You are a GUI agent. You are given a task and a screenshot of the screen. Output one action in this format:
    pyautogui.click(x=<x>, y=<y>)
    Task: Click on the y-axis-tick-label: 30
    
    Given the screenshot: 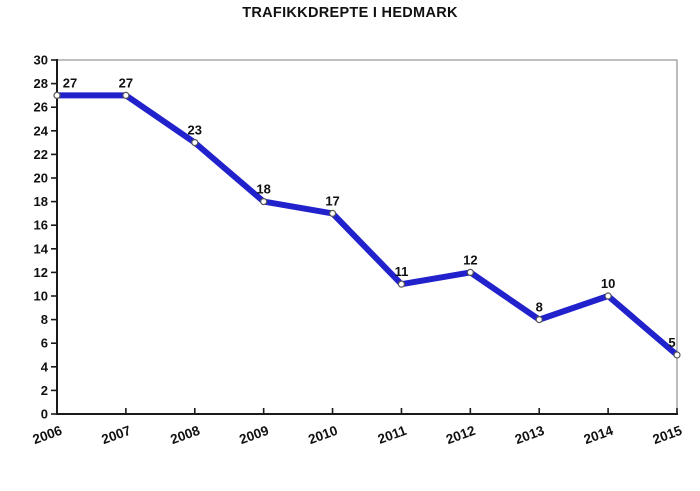 What is the action you would take?
    pyautogui.click(x=41, y=60)
    